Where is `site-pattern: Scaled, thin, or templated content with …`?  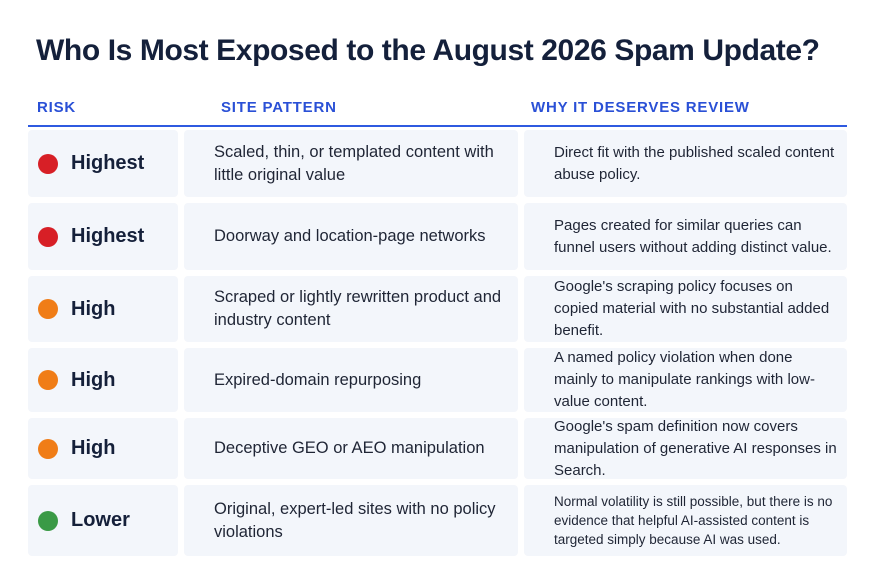
site-pattern: Scaled, thin, or templated content with … is located at coordinates (354, 163).